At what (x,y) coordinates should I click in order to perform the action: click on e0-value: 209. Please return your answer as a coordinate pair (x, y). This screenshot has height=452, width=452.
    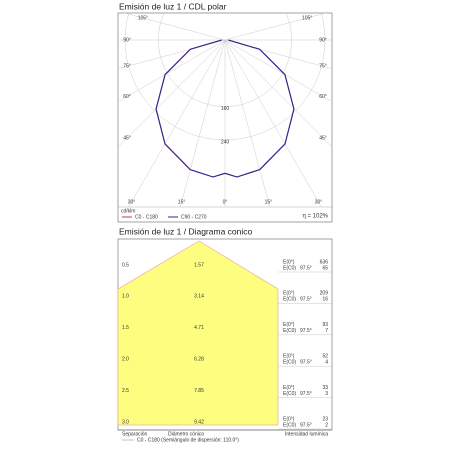
    Looking at the image, I should click on (324, 294).